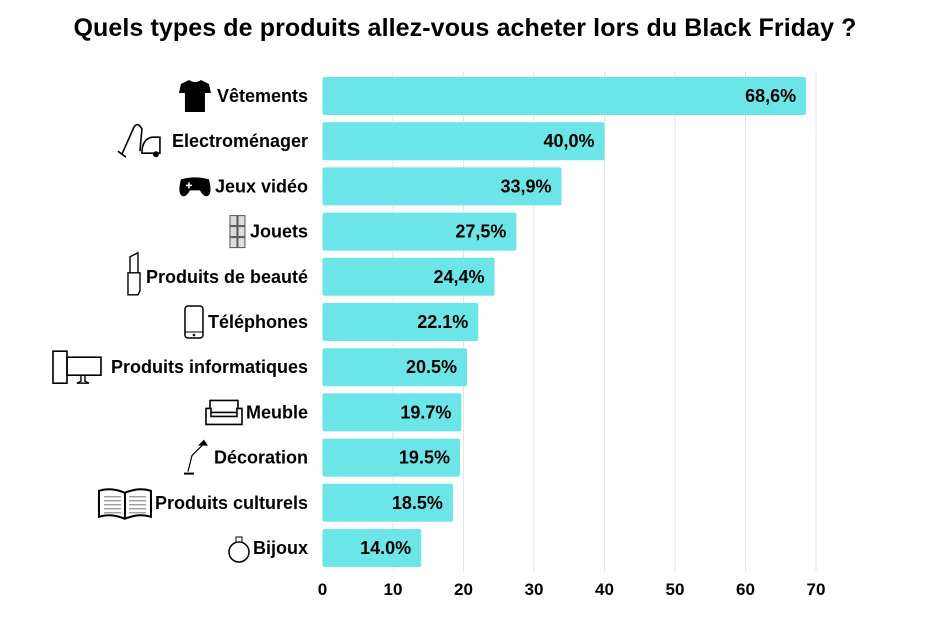  I want to click on data-label: 24,4%, so click(458, 277).